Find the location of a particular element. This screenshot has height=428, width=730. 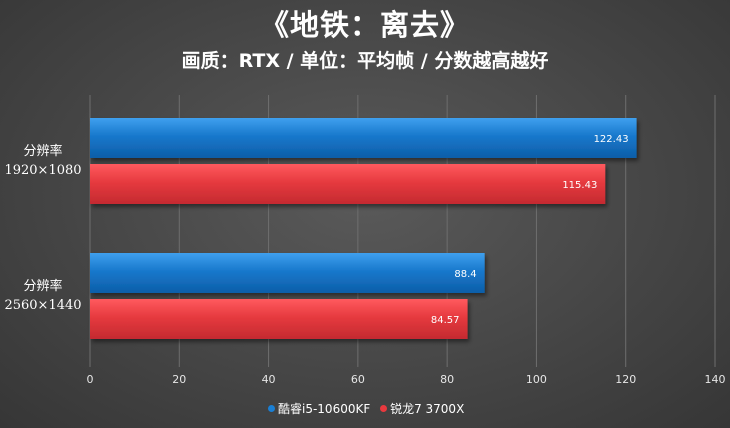

legend: 酷睿i5-10600KF 锐龙7 3700X is located at coordinates (369, 408).